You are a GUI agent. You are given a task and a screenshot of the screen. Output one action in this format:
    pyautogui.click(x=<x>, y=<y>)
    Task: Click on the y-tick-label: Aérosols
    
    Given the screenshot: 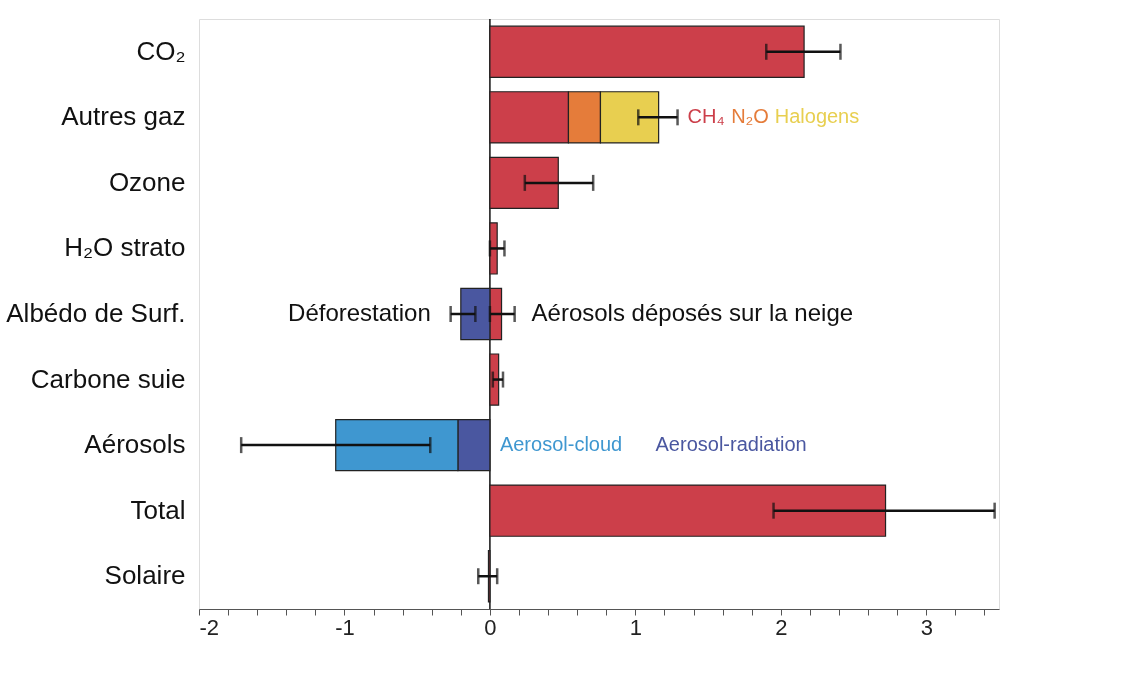 What is the action you would take?
    pyautogui.click(x=135, y=444)
    